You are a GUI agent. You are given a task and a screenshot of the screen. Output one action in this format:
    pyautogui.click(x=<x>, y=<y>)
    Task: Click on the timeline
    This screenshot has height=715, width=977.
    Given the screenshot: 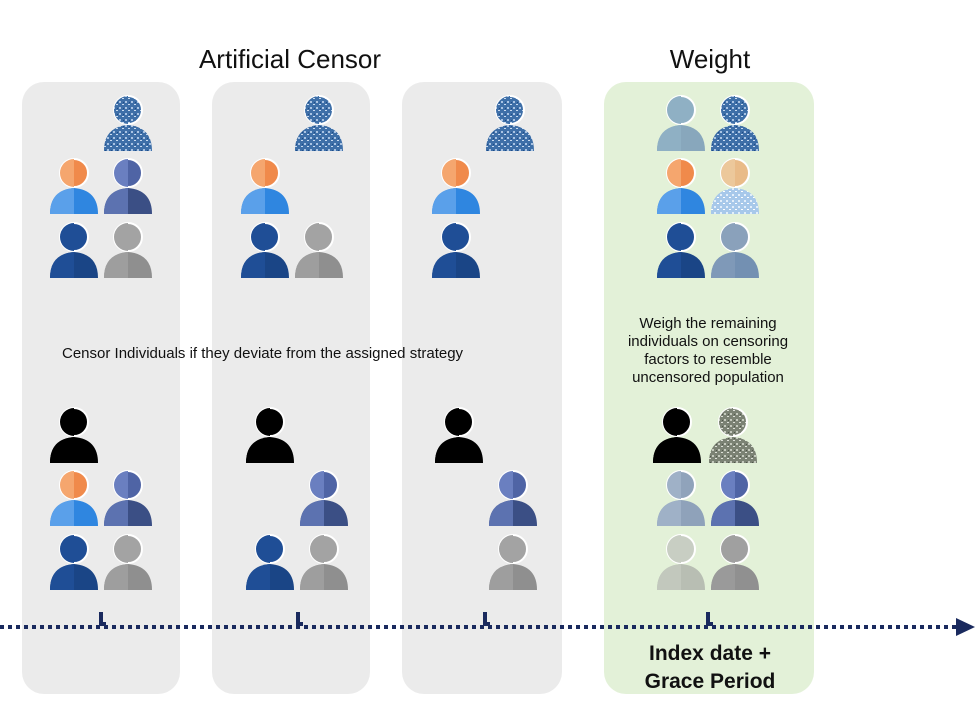 What is the action you would take?
    pyautogui.click(x=487, y=624)
    